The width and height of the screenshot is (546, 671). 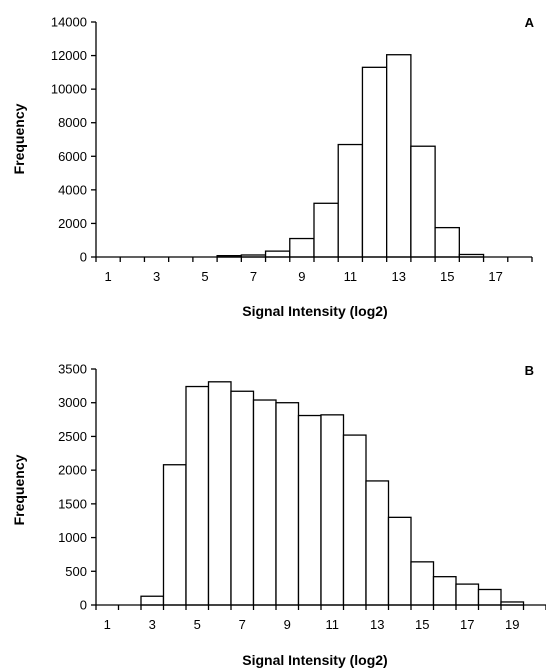 What do you see at coordinates (422, 624) in the screenshot?
I see `x-tick-label-b-15: 15` at bounding box center [422, 624].